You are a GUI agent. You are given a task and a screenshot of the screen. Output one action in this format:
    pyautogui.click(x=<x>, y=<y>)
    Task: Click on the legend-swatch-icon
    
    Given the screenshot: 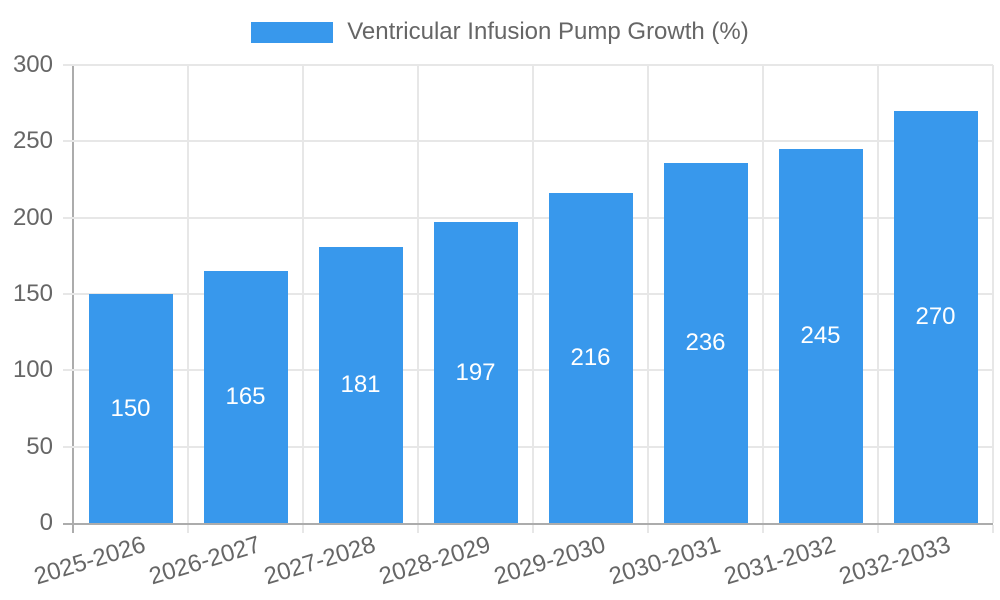 What is the action you would take?
    pyautogui.click(x=292, y=32)
    